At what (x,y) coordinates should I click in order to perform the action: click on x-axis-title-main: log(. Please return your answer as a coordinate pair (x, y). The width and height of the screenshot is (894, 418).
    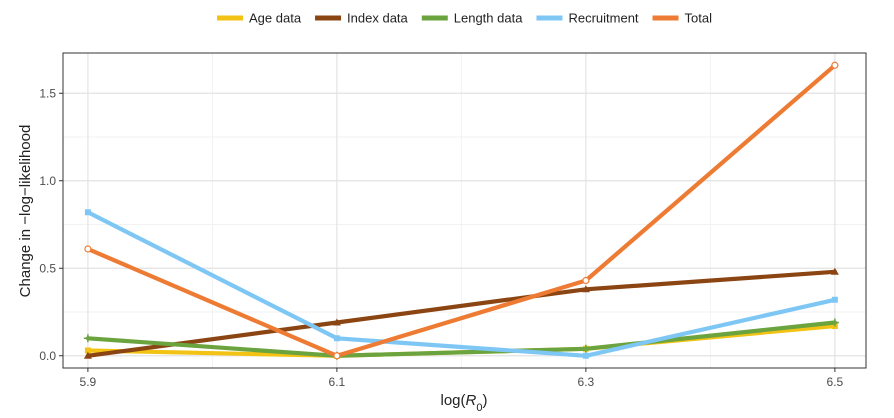
    Looking at the image, I should click on (453, 400).